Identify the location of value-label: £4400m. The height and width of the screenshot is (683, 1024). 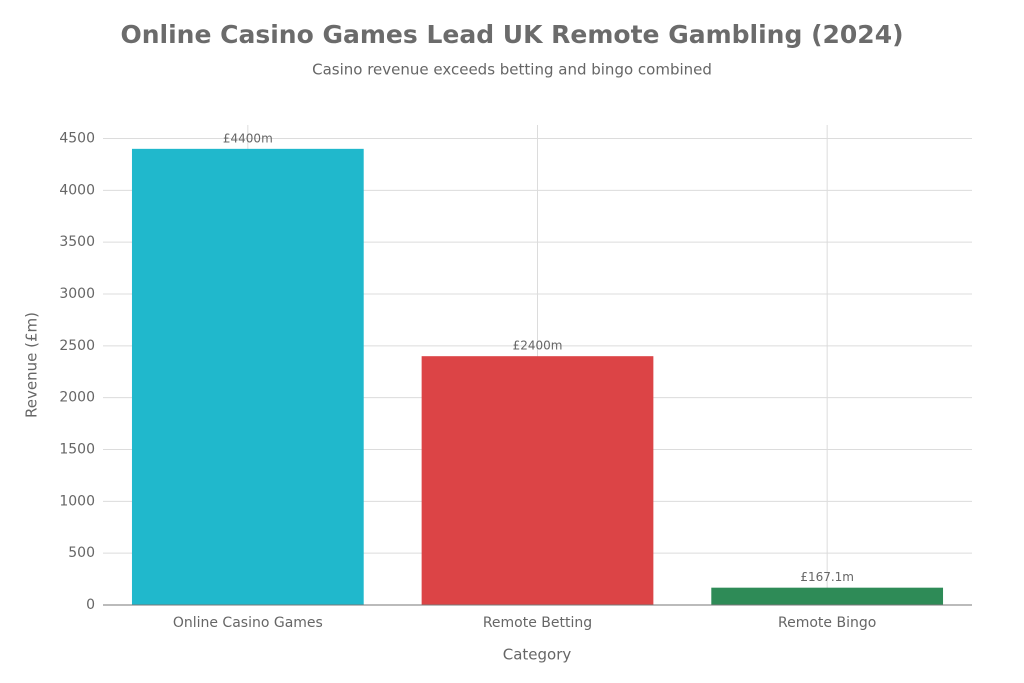
(248, 138).